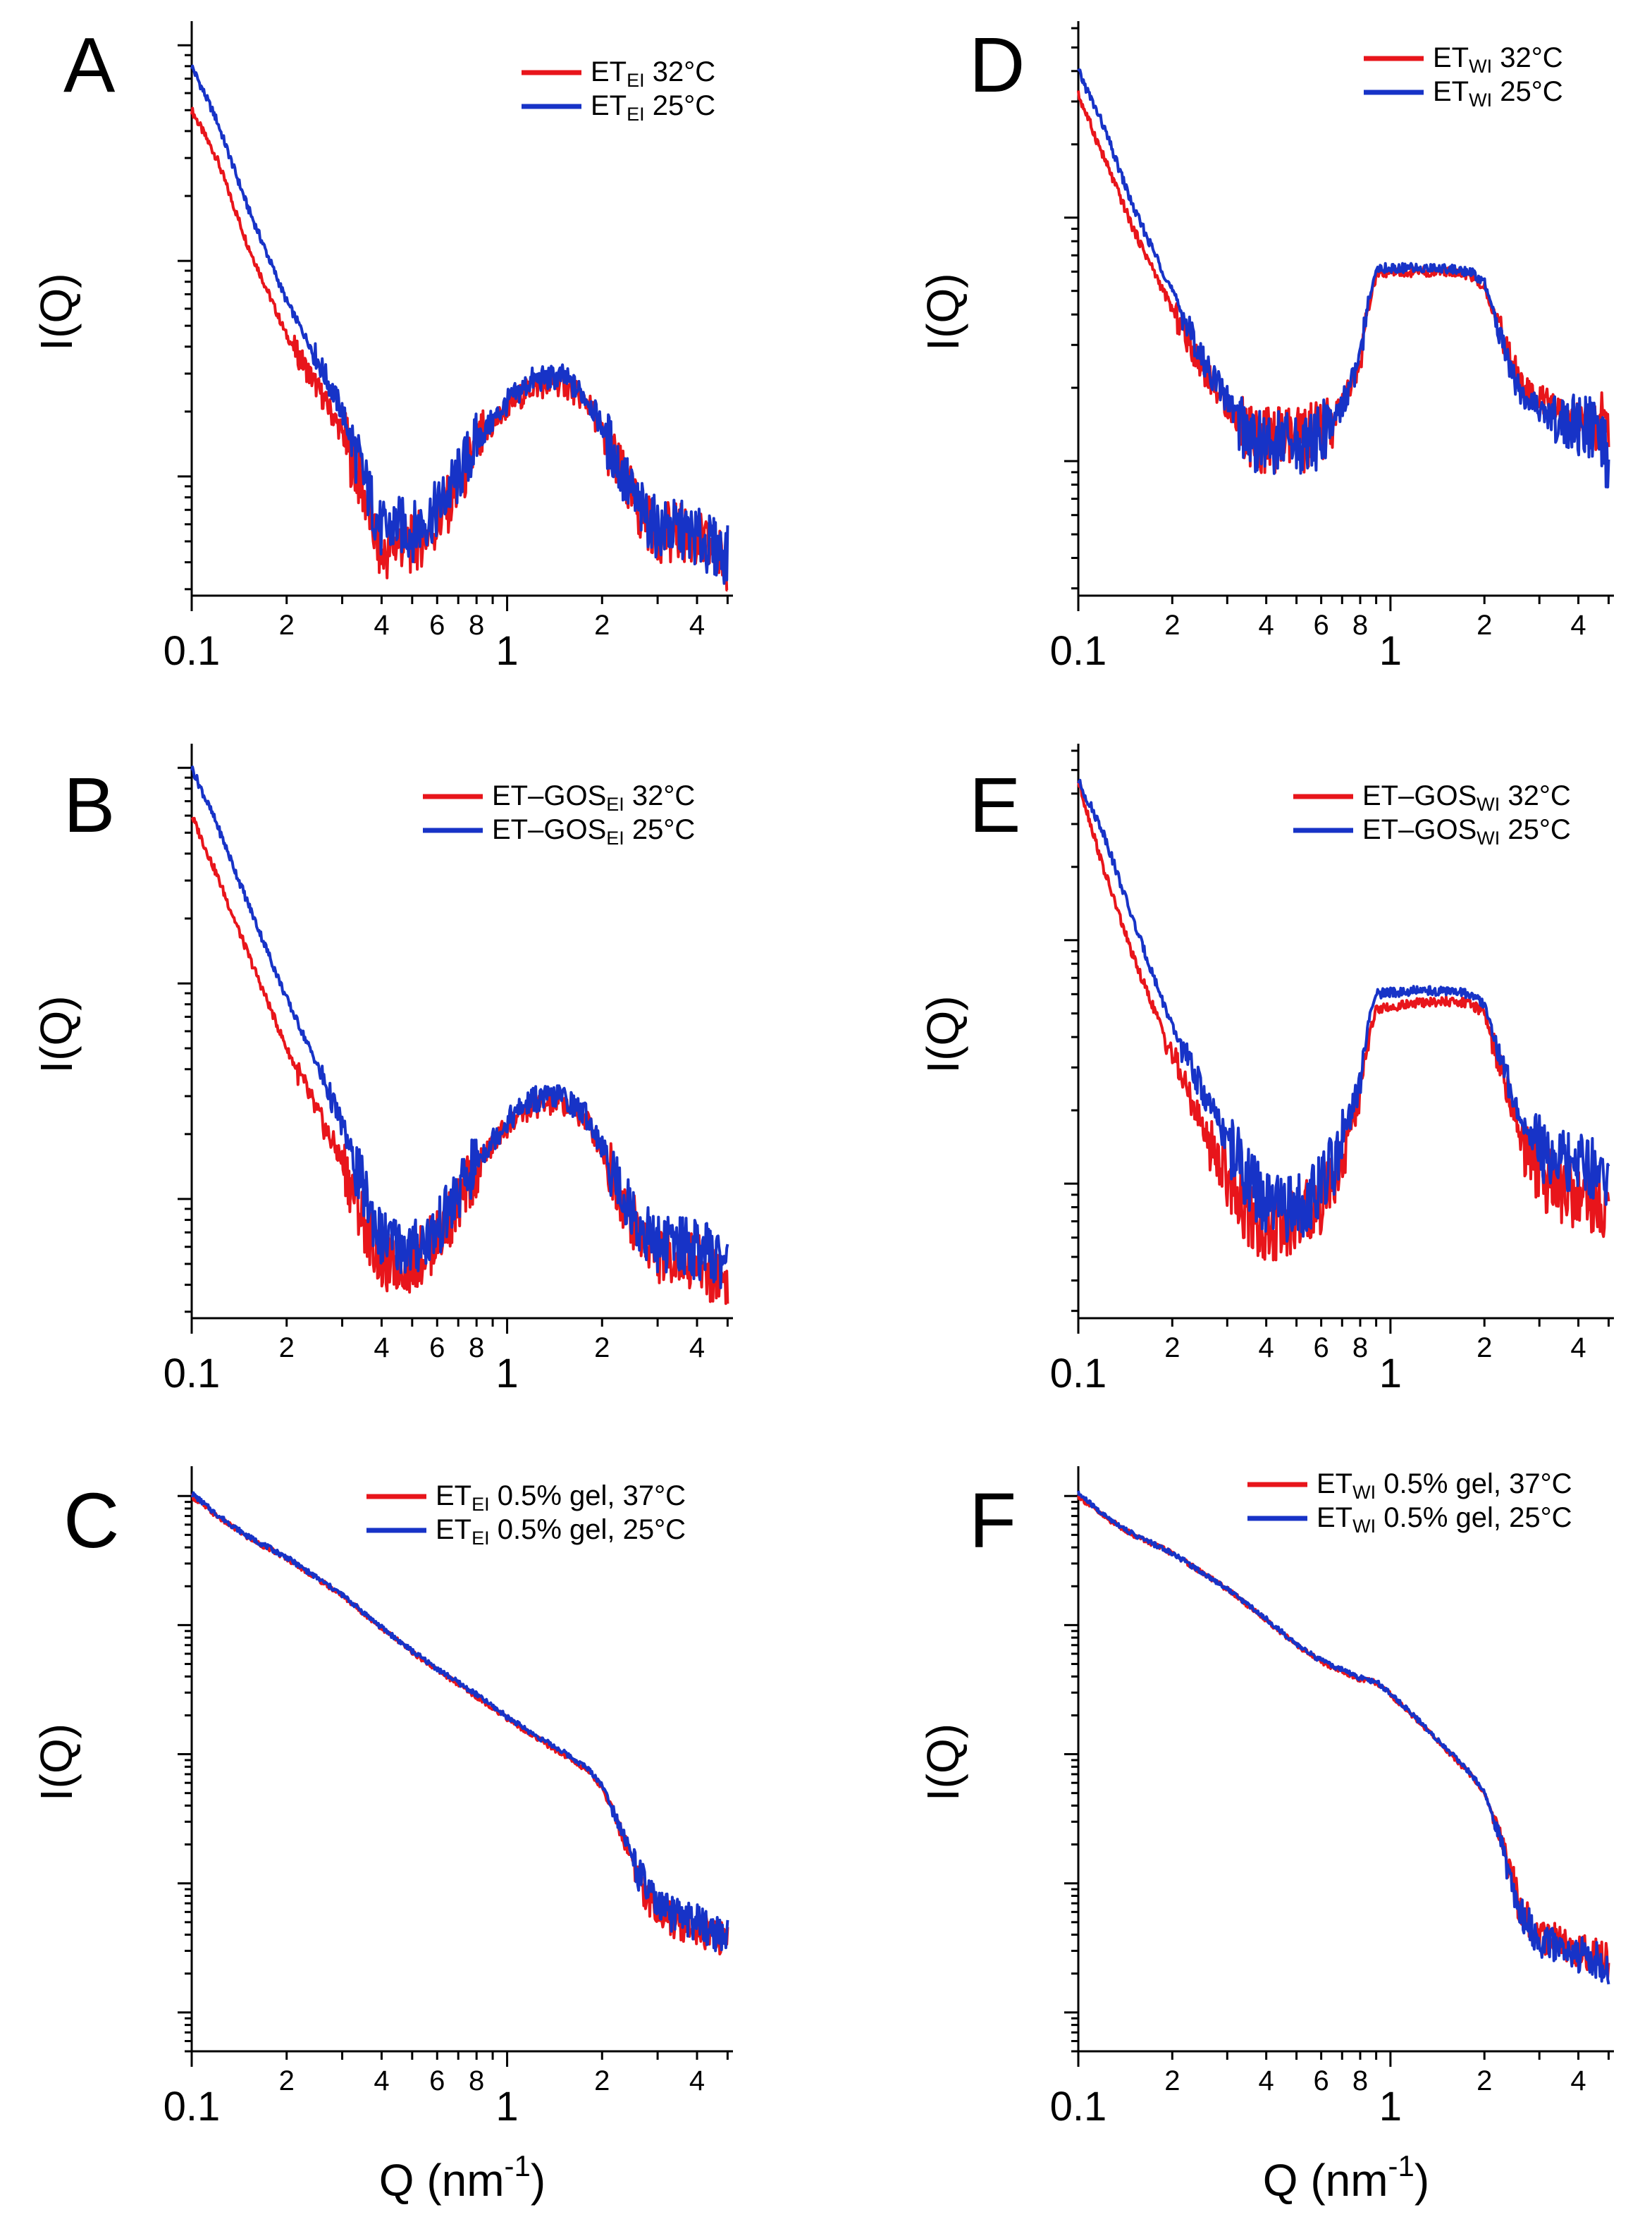 This screenshot has width=1652, height=2224. I want to click on legend-entry: ET–GOSWI 32°C, so click(1466, 797).